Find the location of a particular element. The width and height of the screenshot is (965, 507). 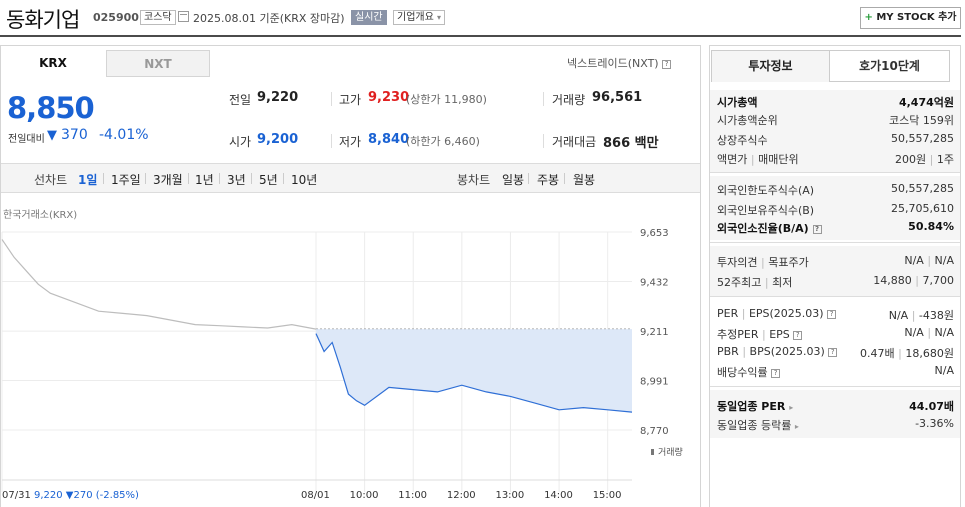

trade-unit-value: 1주 is located at coordinates (945, 159).